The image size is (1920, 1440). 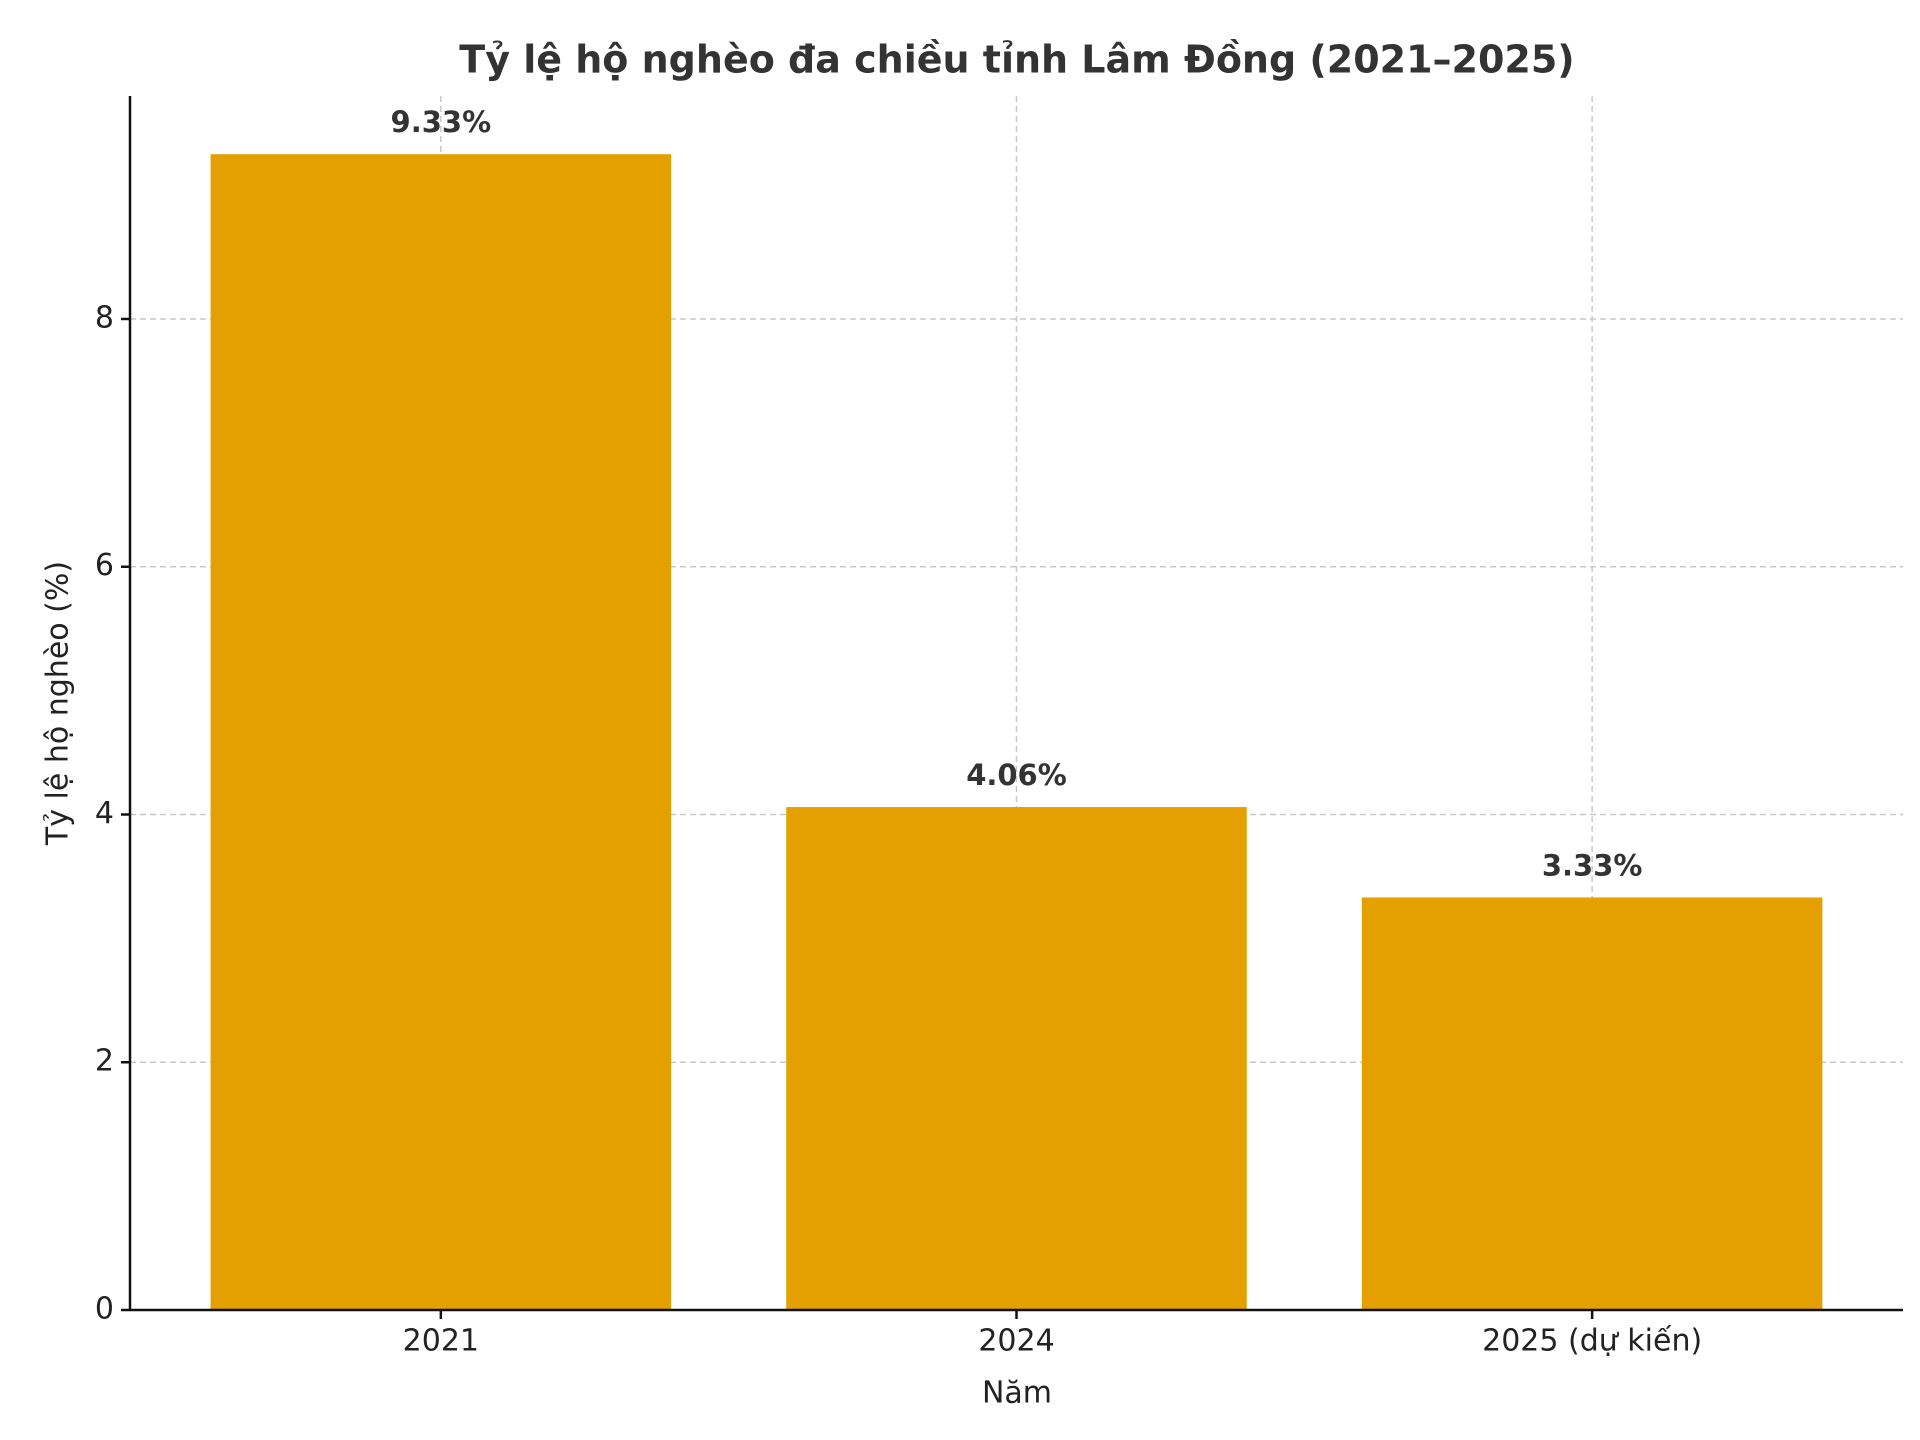 I want to click on y-tick-label: 8, so click(x=104, y=317).